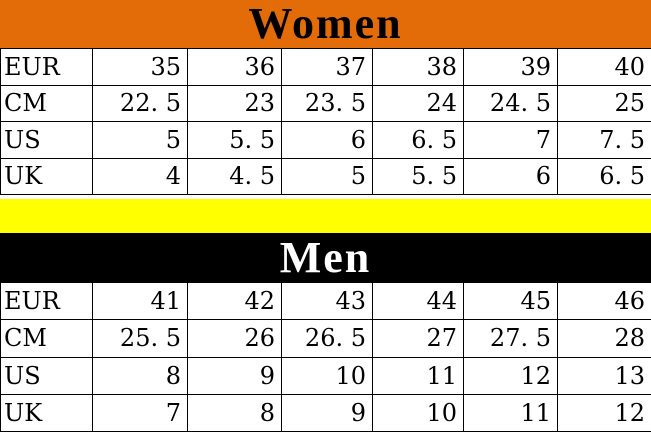 This screenshot has height=432, width=651. What do you see at coordinates (234, 103) in the screenshot?
I see `size-cell: 23` at bounding box center [234, 103].